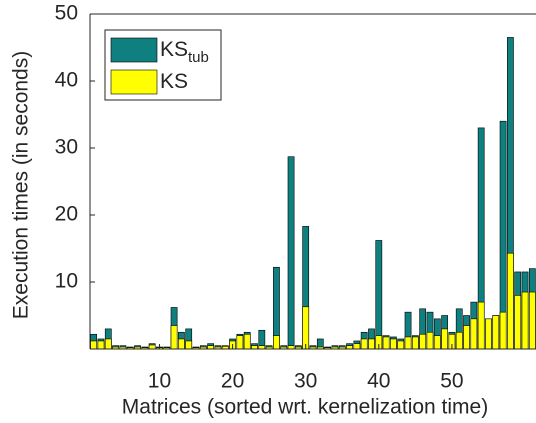 This screenshot has height=423, width=536. Describe the element at coordinates (66, 80) in the screenshot. I see `y-tick-label: 40` at that location.